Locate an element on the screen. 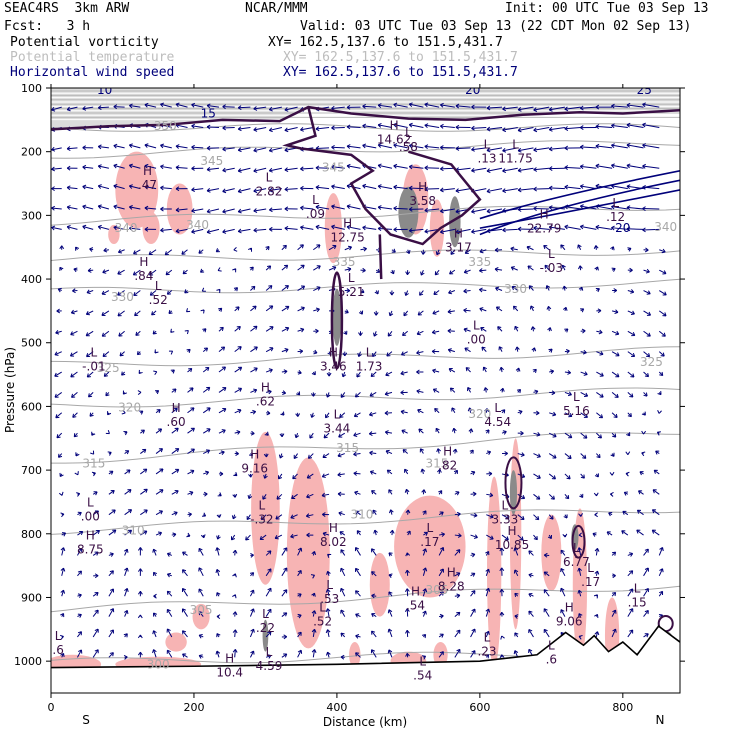 This screenshot has height=740, width=740. pv-extremum-low: L11.75 is located at coordinates (515, 151).